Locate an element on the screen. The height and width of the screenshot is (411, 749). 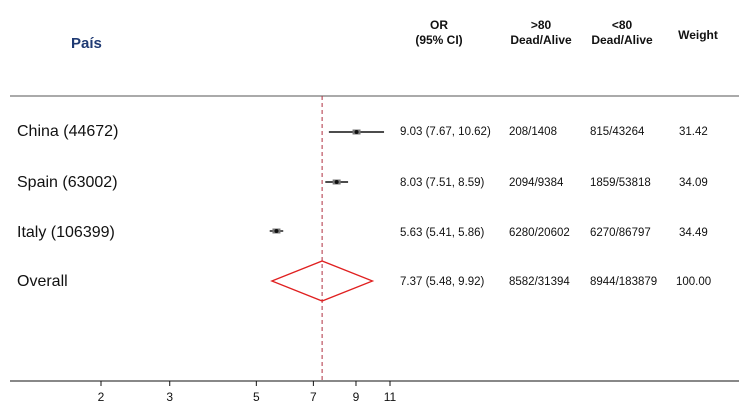
group1-china: 208/1408 is located at coordinates (533, 132).